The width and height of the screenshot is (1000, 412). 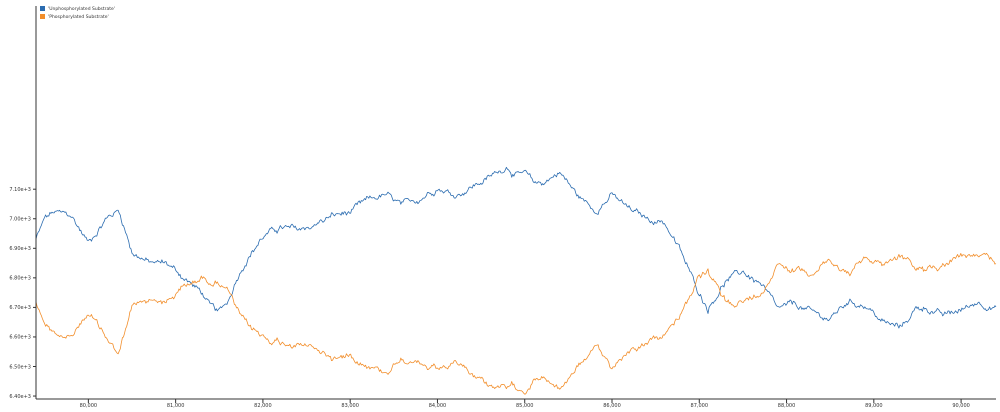 What do you see at coordinates (20, 367) in the screenshot?
I see `y-tick-label: 6.50e+3` at bounding box center [20, 367].